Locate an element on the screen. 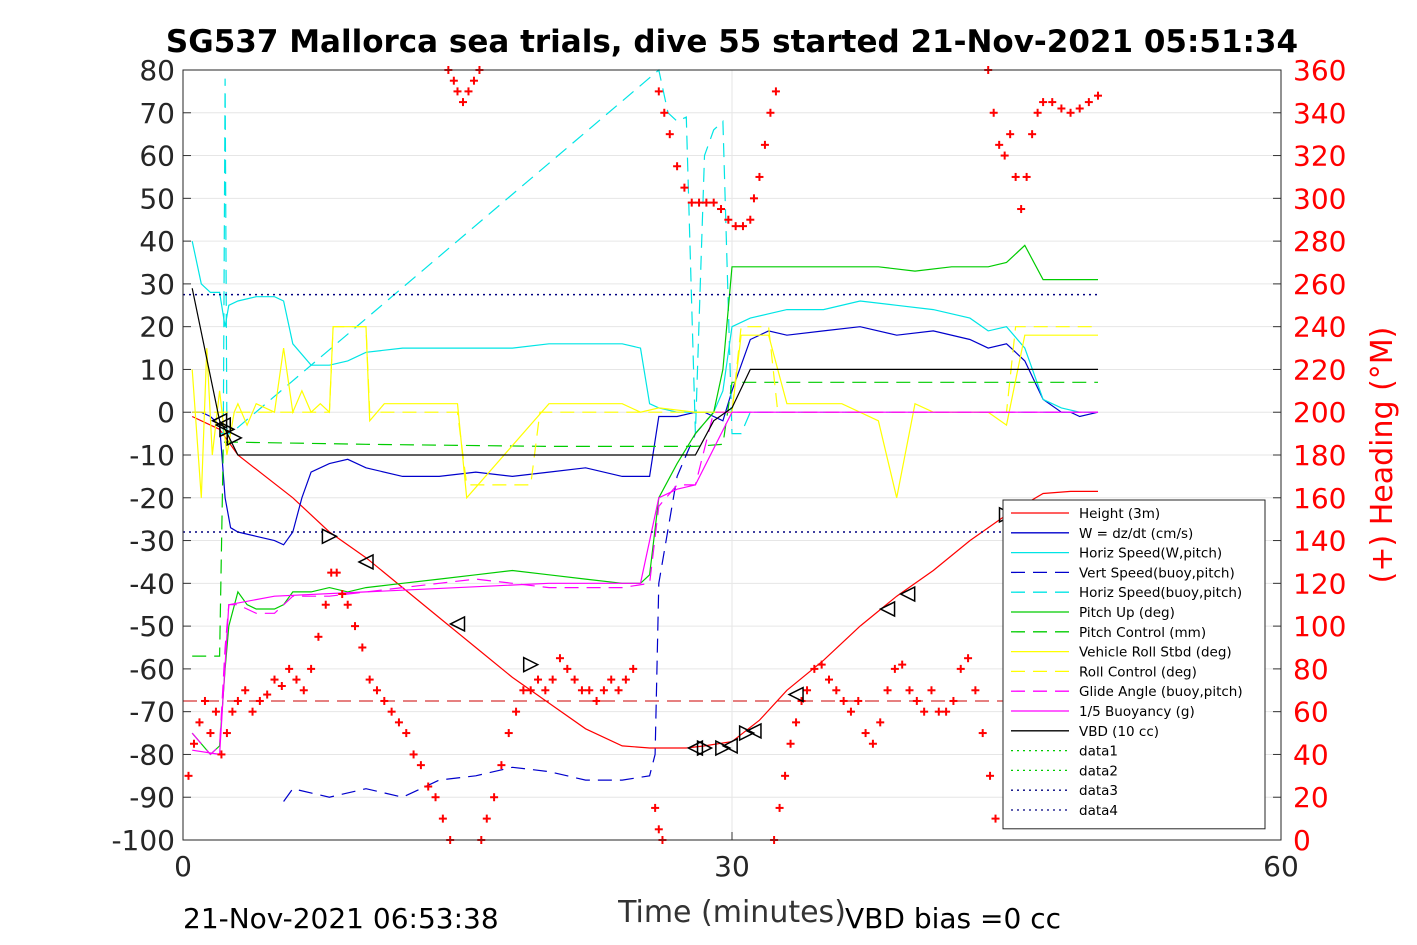  y-right-tick-label: 340 is located at coordinates (1319, 113).